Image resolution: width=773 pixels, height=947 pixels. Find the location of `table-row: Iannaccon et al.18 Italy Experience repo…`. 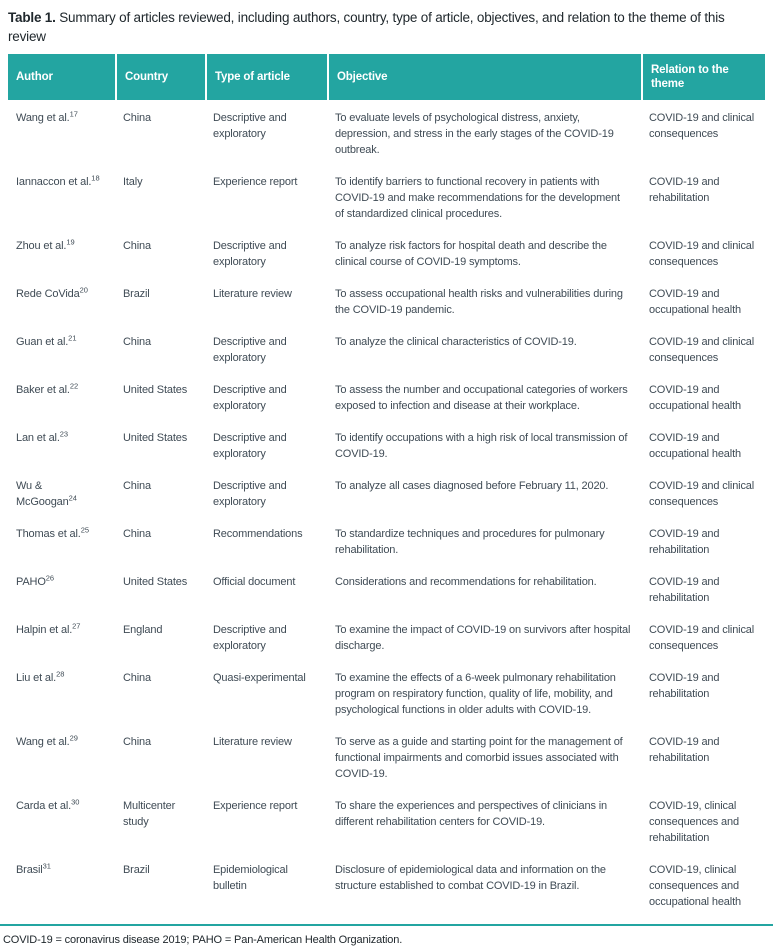

table-row: Iannaccon et al.18 Italy Experience repo… is located at coordinates (386, 198).